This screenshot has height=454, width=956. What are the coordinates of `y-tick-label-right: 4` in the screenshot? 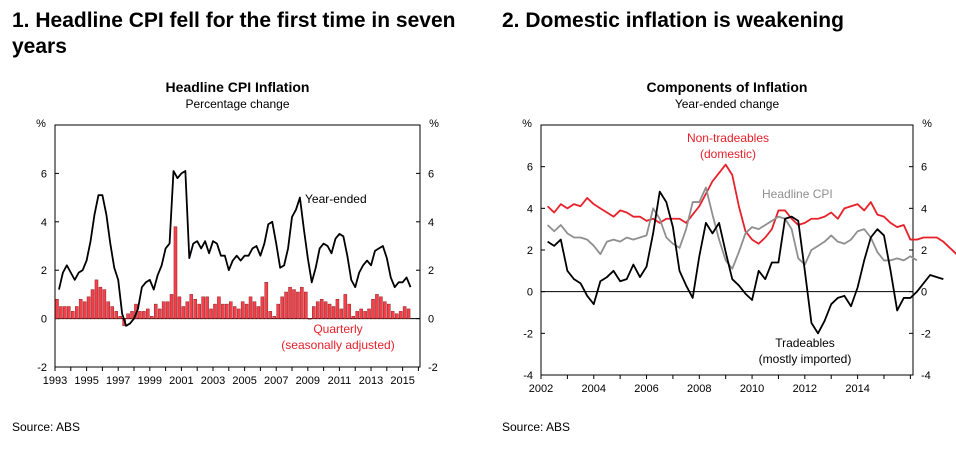 It's located at (924, 209).